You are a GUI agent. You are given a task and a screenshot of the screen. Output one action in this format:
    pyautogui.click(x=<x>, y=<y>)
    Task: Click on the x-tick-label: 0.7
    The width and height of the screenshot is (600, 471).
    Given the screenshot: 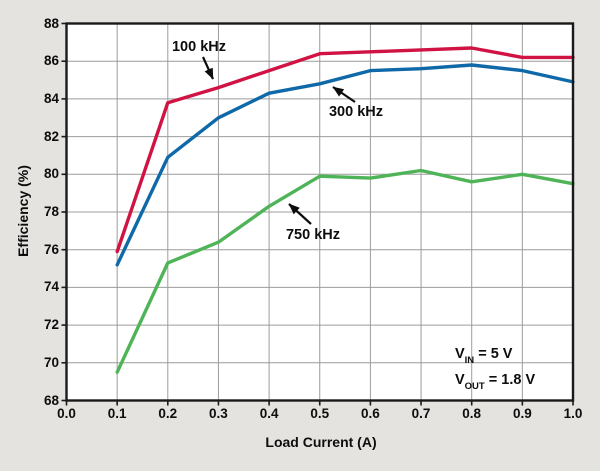 What is the action you would take?
    pyautogui.click(x=421, y=413)
    